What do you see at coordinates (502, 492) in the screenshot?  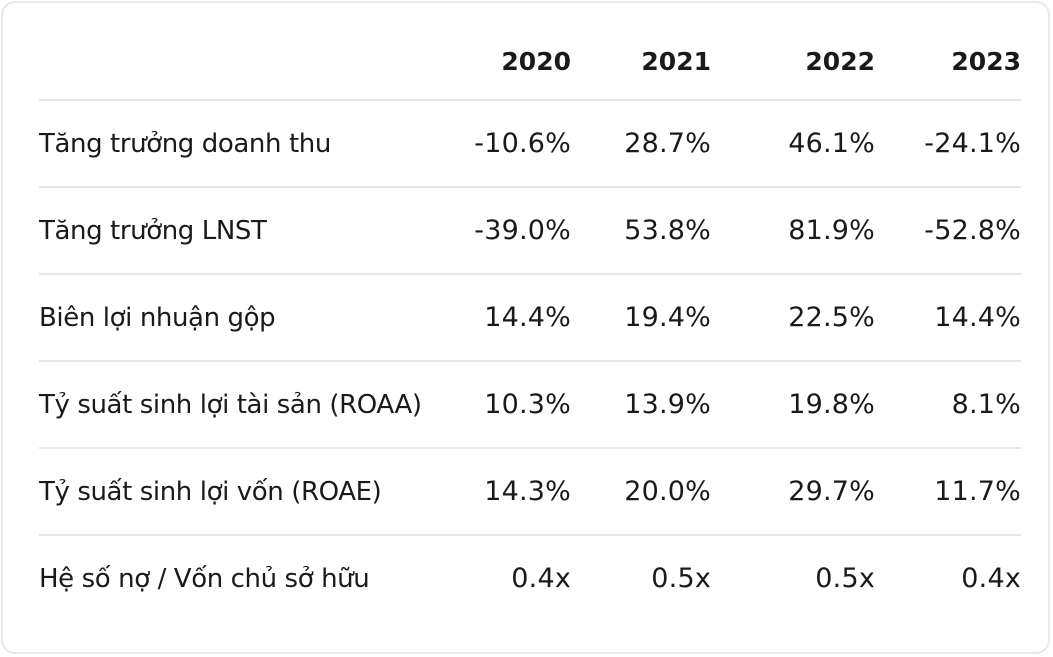 I see `value-cell: 14.3%` at bounding box center [502, 492].